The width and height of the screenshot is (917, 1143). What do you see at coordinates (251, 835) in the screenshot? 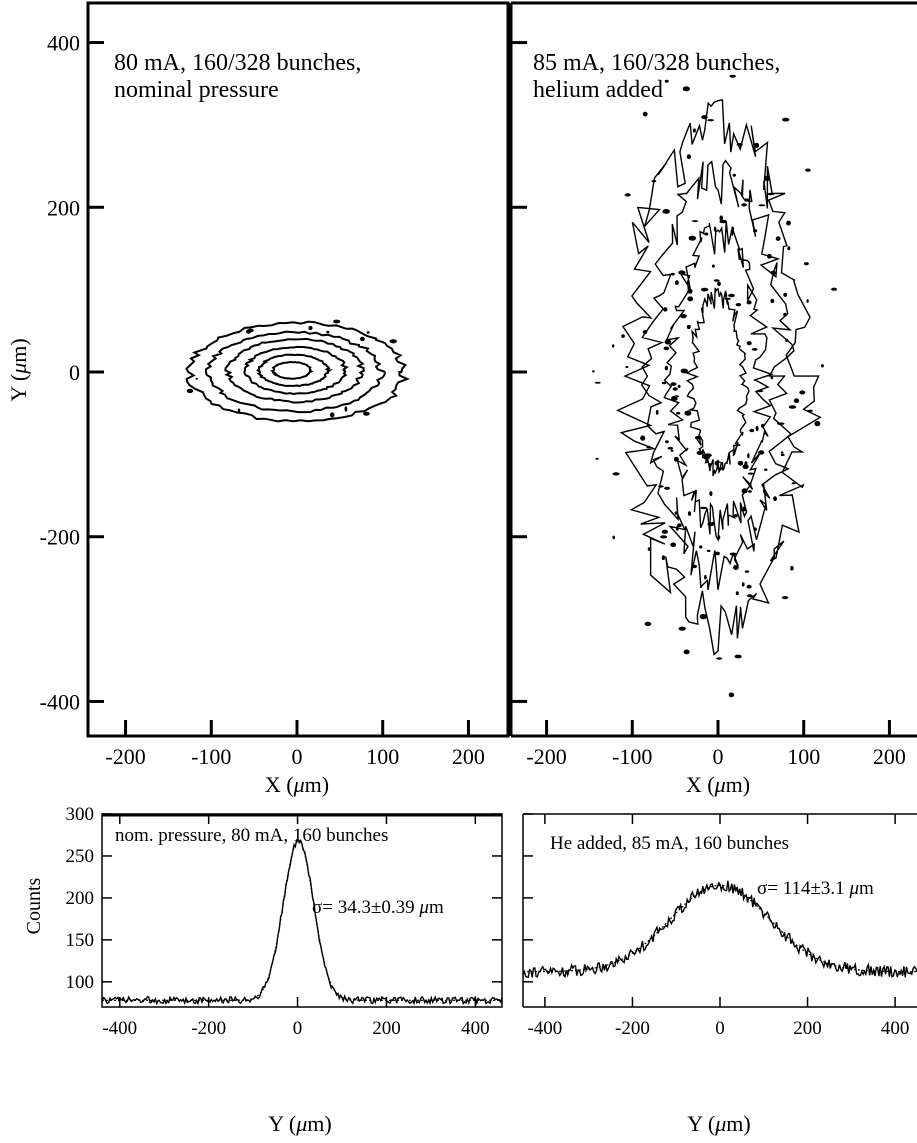
I see `annotation-bottom-left: nom. pressure, 80 mA, 160 bunches` at bounding box center [251, 835].